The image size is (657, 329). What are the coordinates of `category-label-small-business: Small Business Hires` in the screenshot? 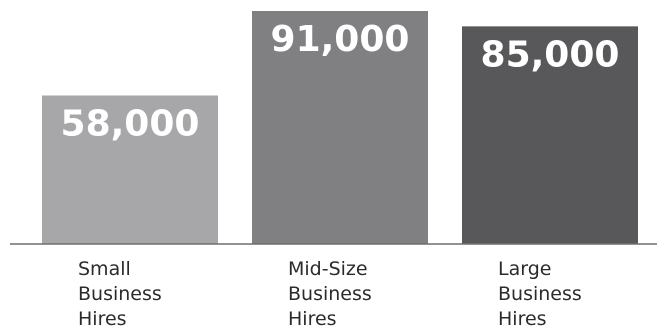 It's located at (120, 293).